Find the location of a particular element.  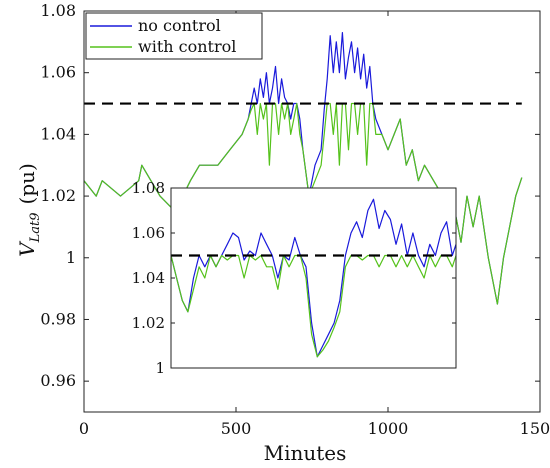

y-tick-label: 1.08 is located at coordinates (58, 10).